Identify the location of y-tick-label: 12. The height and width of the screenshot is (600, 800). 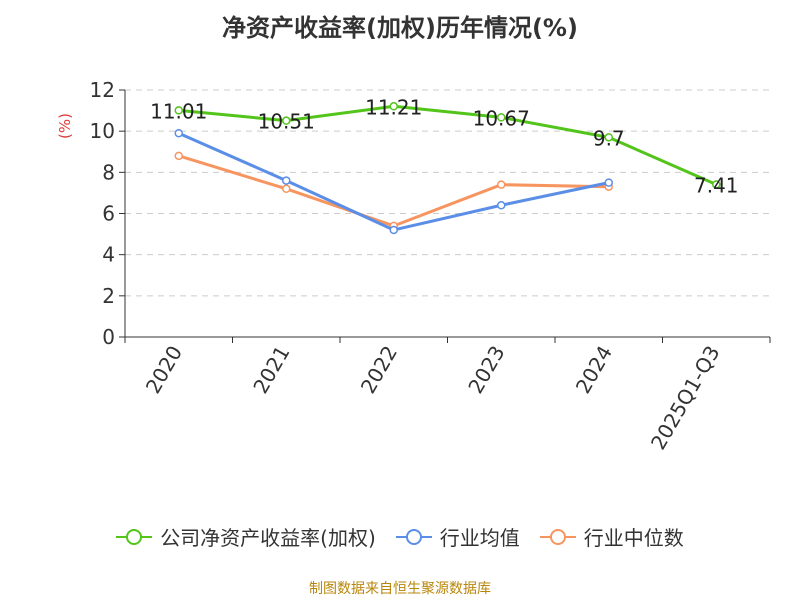
(102, 90).